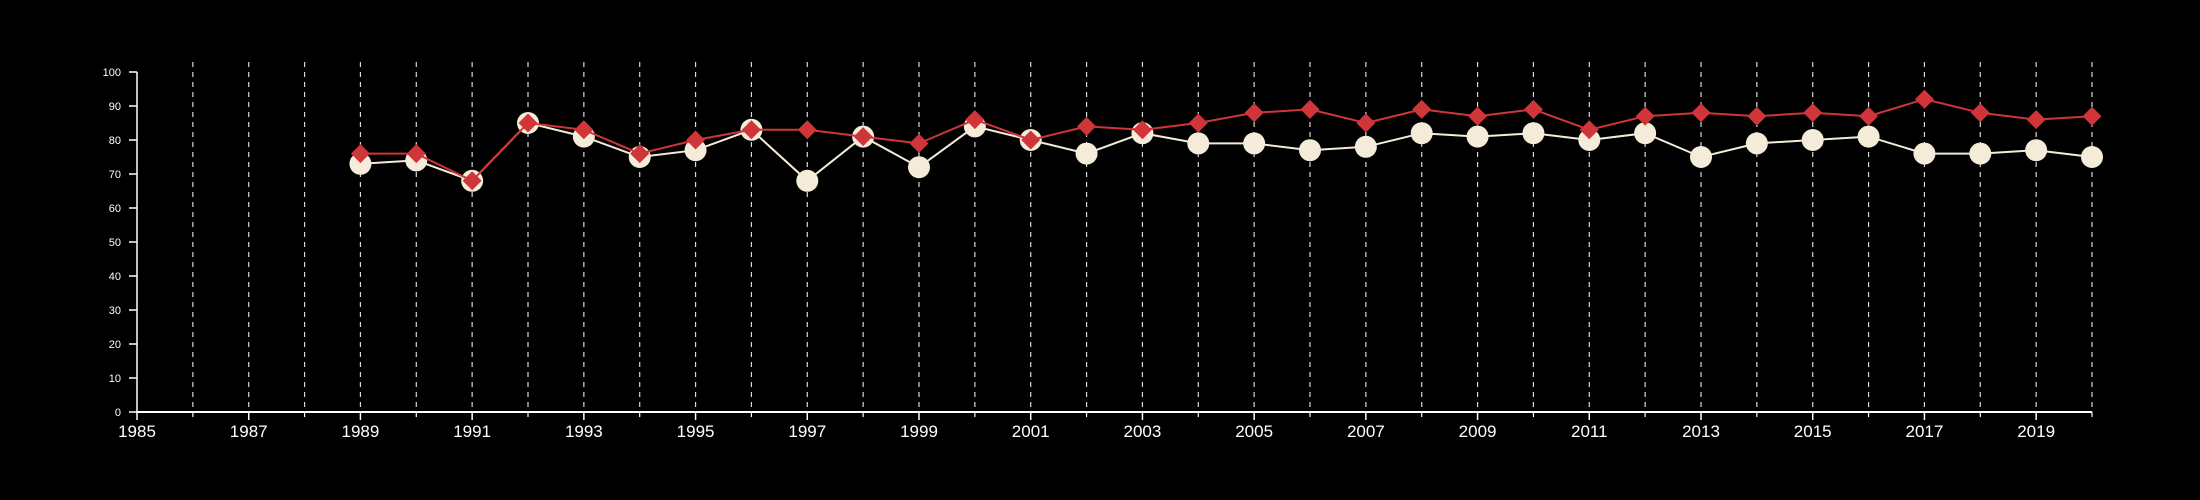  I want to click on y-tick-label: 10, so click(115, 379).